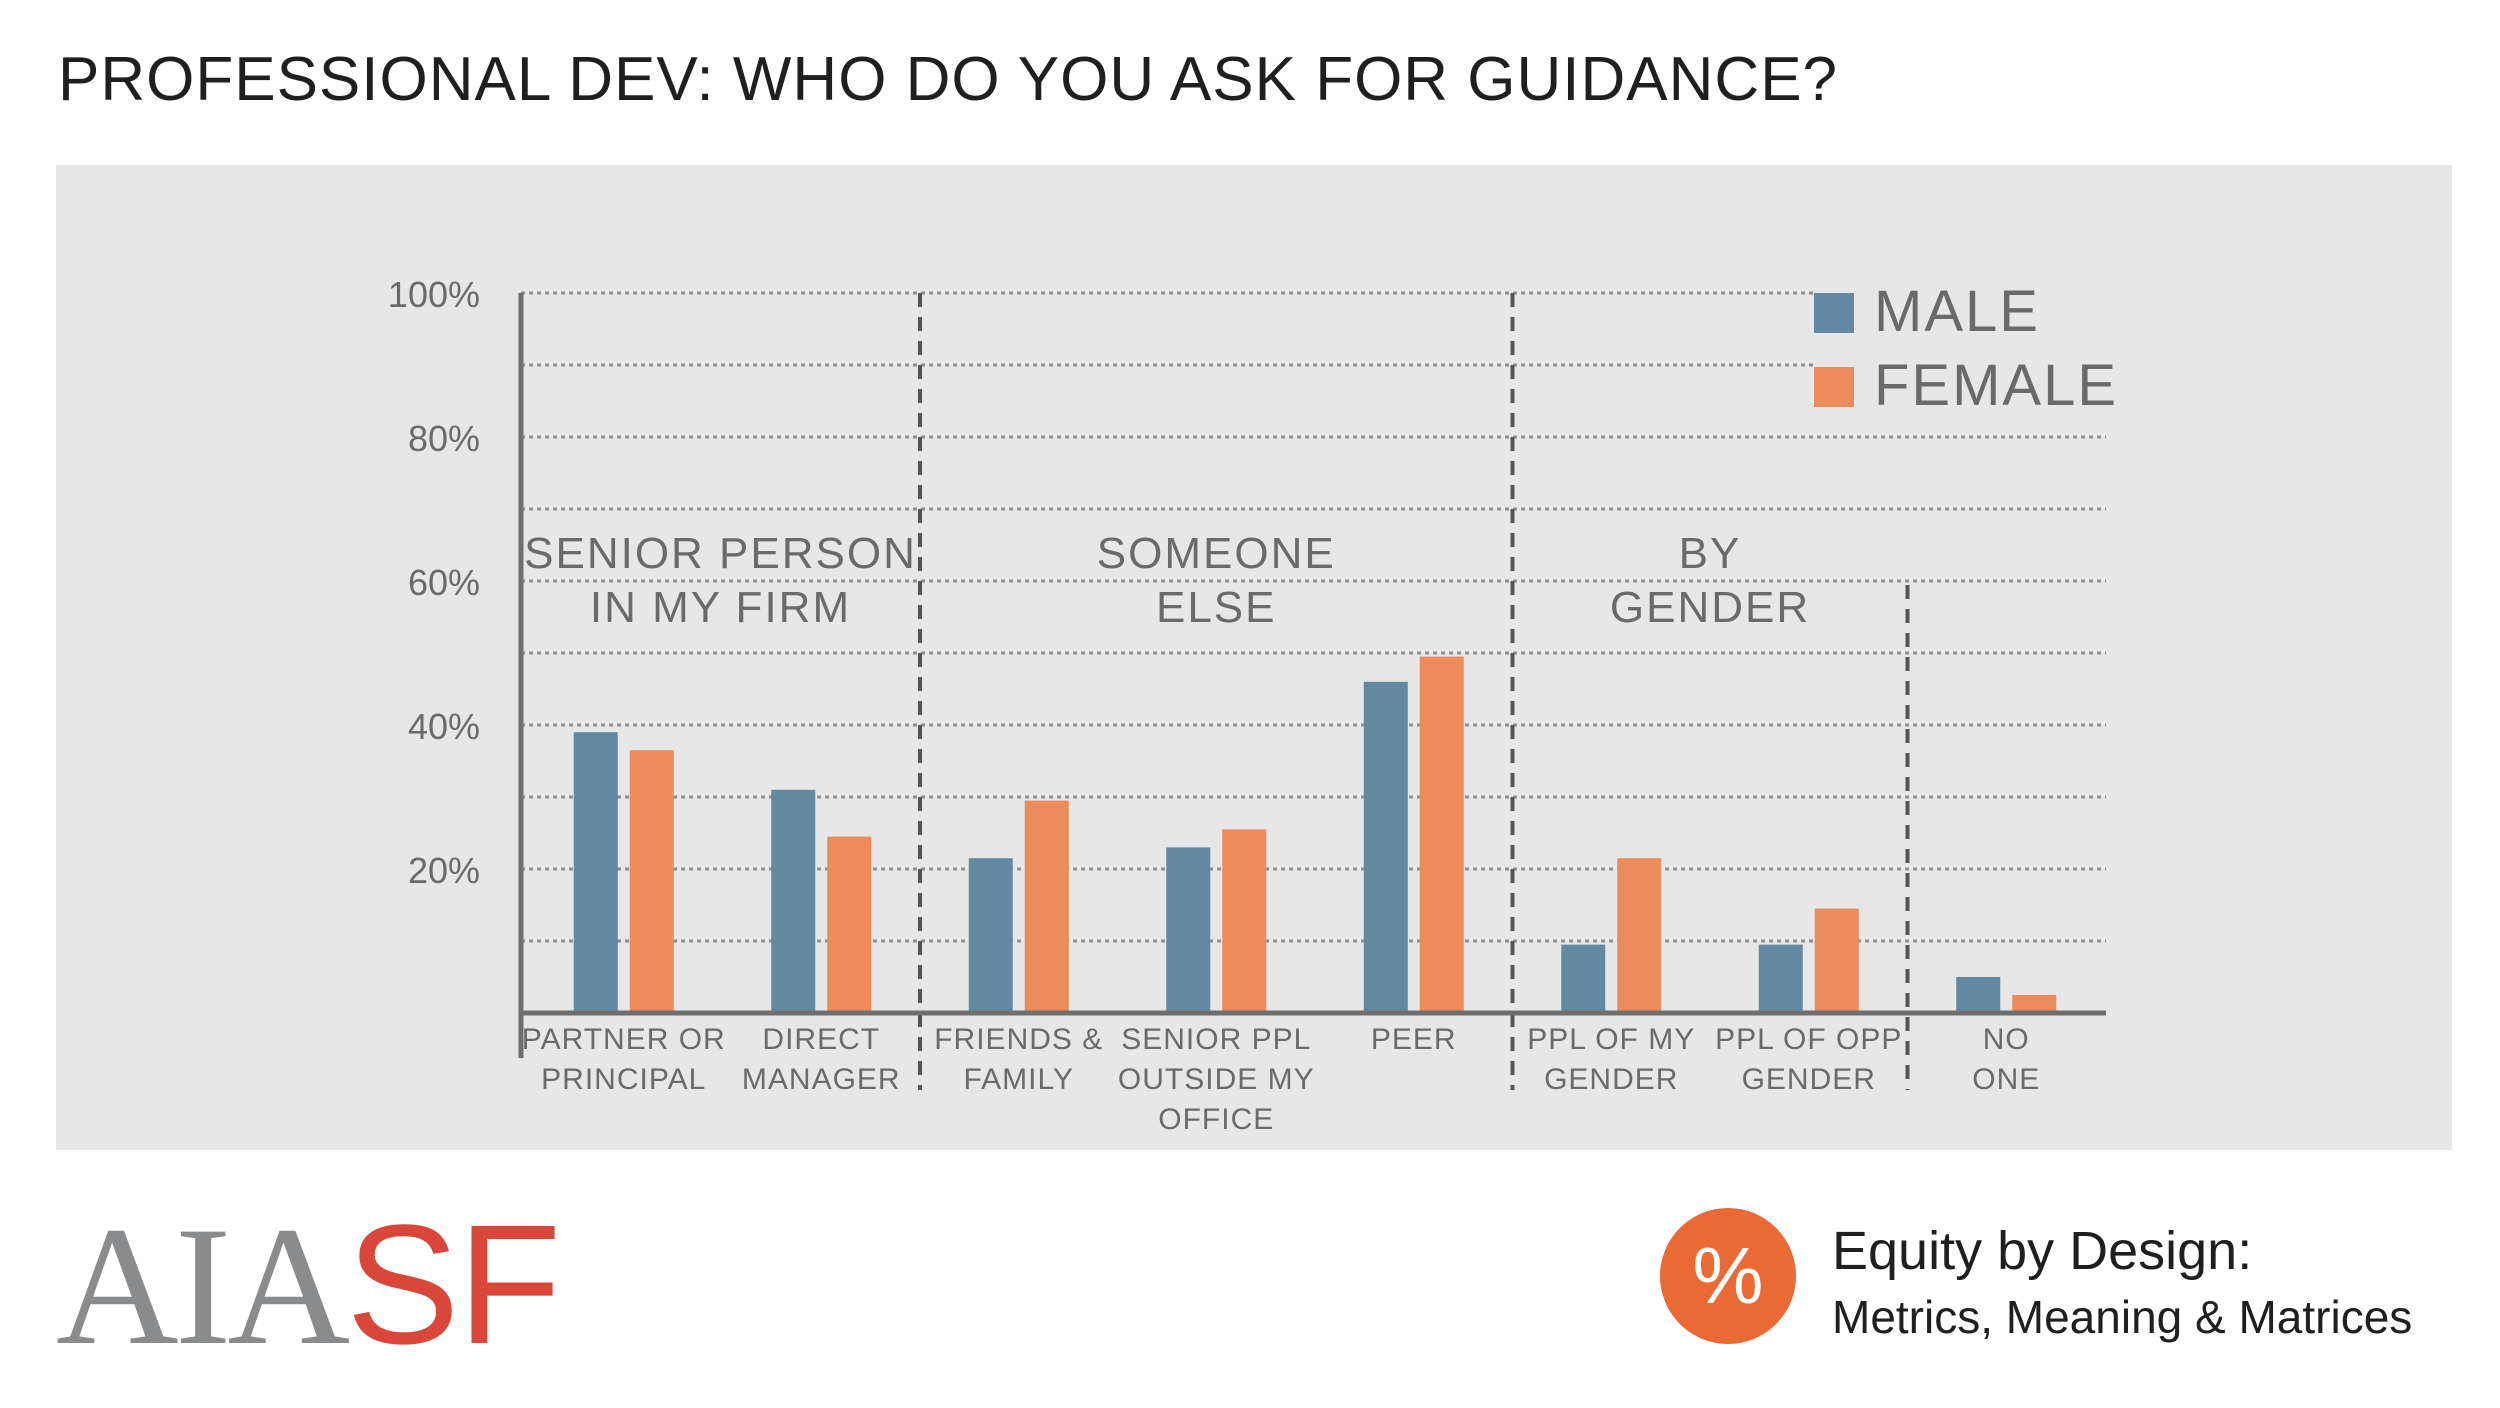 This screenshot has width=2500, height=1408. Describe the element at coordinates (720, 607) in the screenshot. I see `group-label: IN MY FIRM` at that location.